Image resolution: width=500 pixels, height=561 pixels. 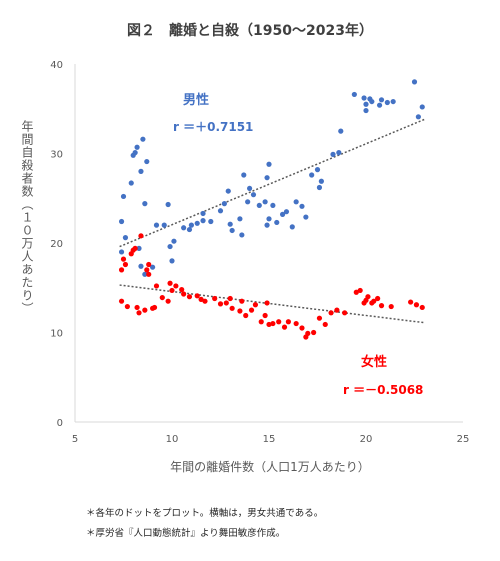 I want to click on female-series-label: 女性, so click(x=374, y=362).